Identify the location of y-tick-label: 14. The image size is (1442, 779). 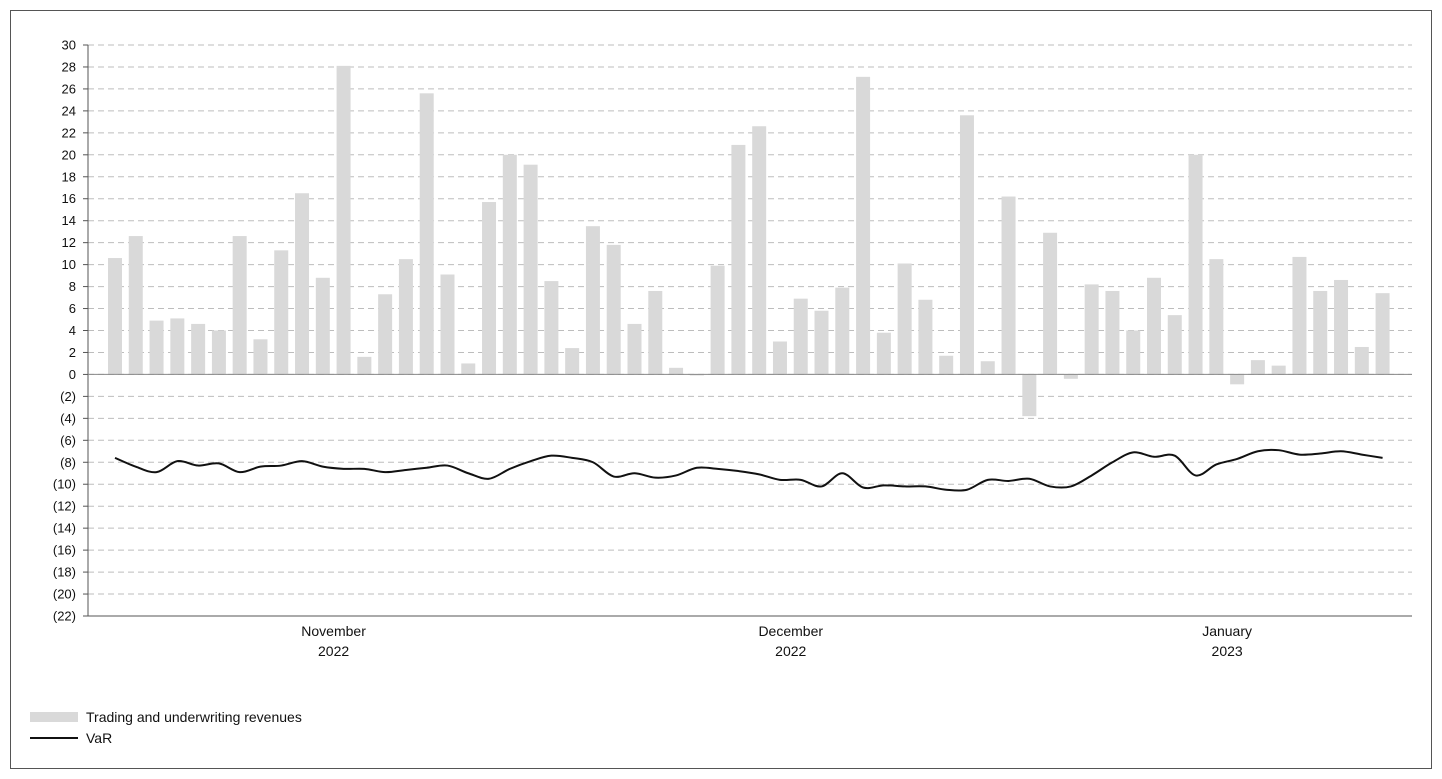
(69, 220).